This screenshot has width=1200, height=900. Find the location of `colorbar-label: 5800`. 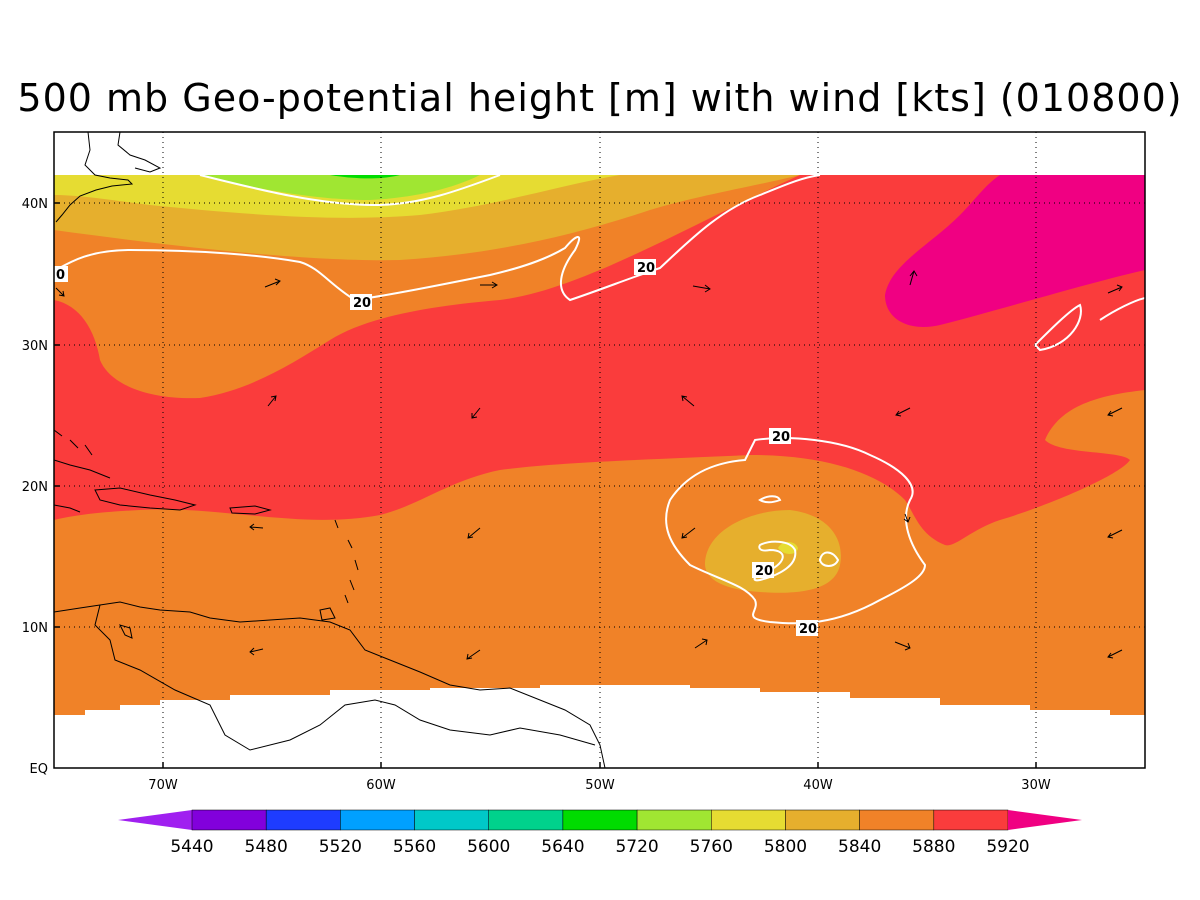

colorbar-label: 5800 is located at coordinates (785, 847).